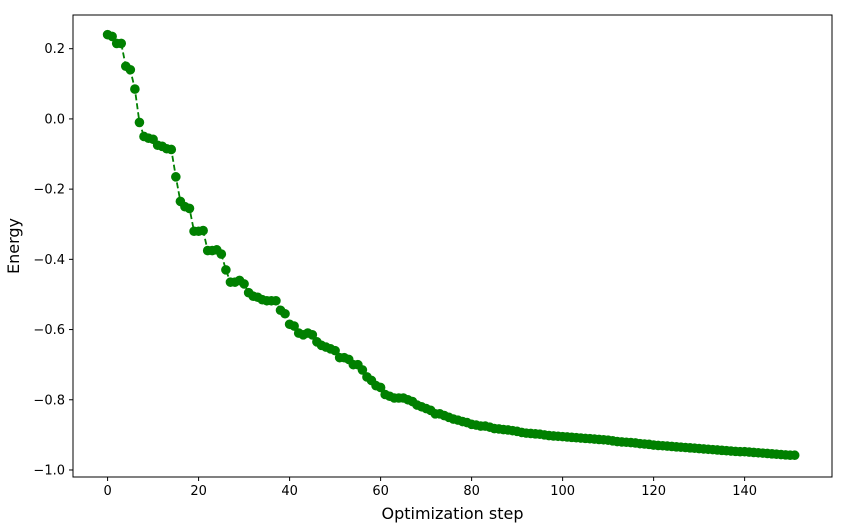 The height and width of the screenshot is (530, 862). Describe the element at coordinates (49, 190) in the screenshot. I see `y-tick-label: −0.2` at that location.